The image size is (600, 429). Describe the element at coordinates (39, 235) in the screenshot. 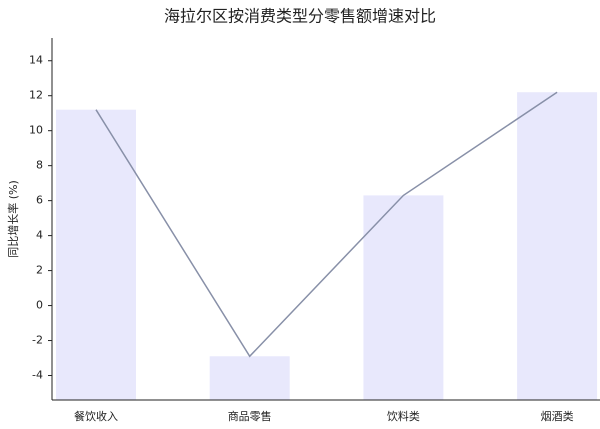

I see `y-tick-label: 4` at that location.